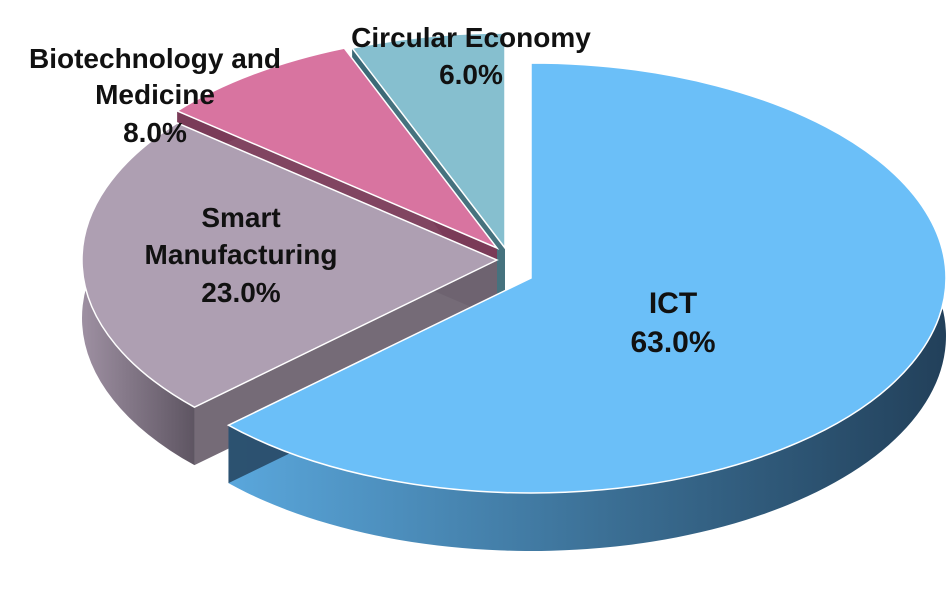 This screenshot has height=595, width=949. Describe the element at coordinates (672, 342) in the screenshot. I see `slice-percent: 63.0%` at that location.